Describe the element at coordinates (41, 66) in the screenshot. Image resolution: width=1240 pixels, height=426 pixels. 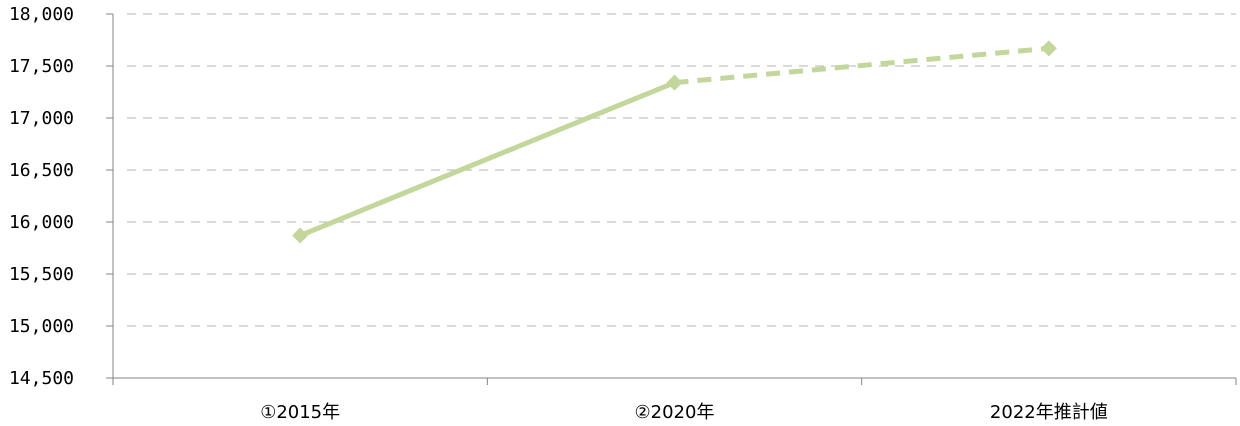
I see `y-tick-label: 17,500` at that location.